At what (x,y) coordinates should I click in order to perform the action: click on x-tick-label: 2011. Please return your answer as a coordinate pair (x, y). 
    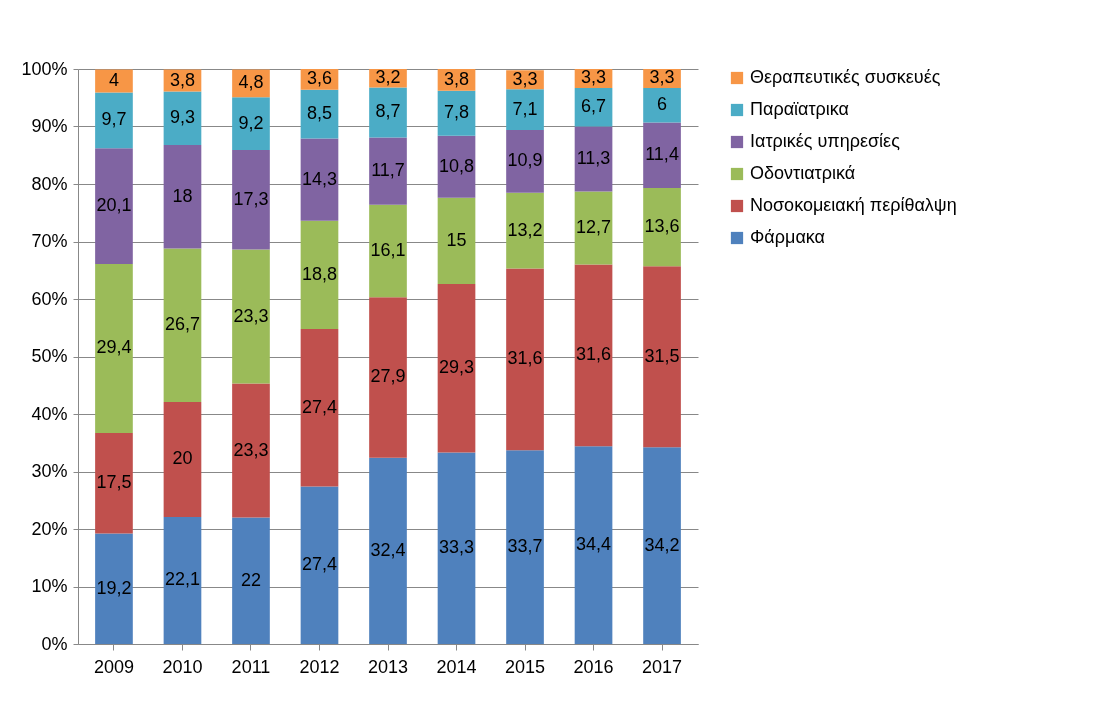
    Looking at the image, I should click on (251, 666).